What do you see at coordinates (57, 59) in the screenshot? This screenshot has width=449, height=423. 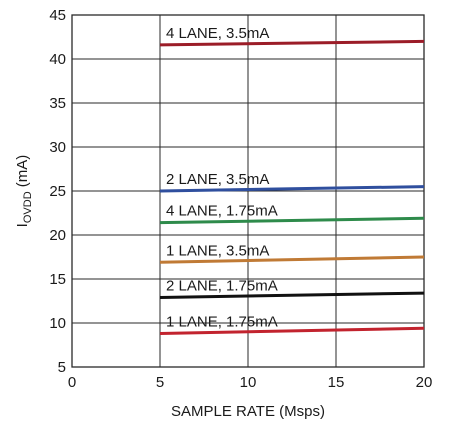 I see `y-tick-label: 40` at bounding box center [57, 59].